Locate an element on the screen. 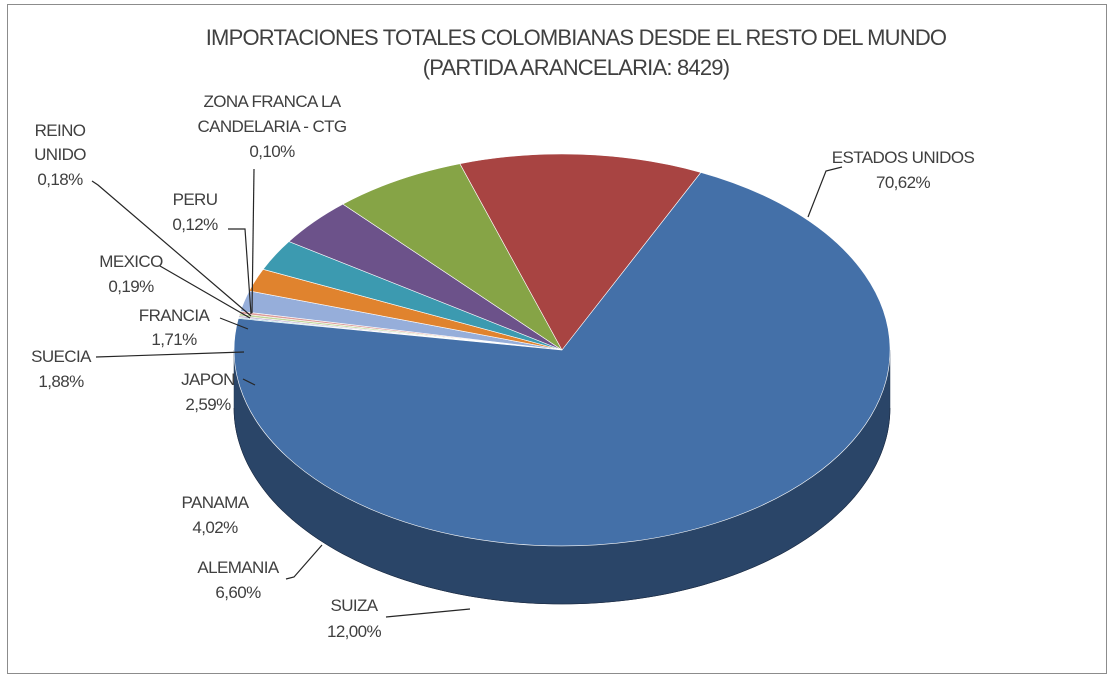 The height and width of the screenshot is (680, 1114). data-label-name-francia: FRANCIA is located at coordinates (175, 315).